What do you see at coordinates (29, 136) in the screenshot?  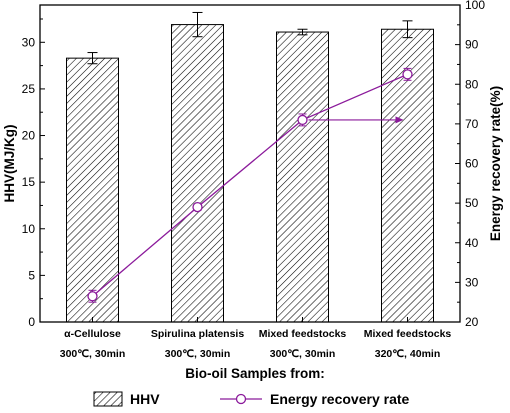 I see `left-axis-tick-label: 20` at bounding box center [29, 136].